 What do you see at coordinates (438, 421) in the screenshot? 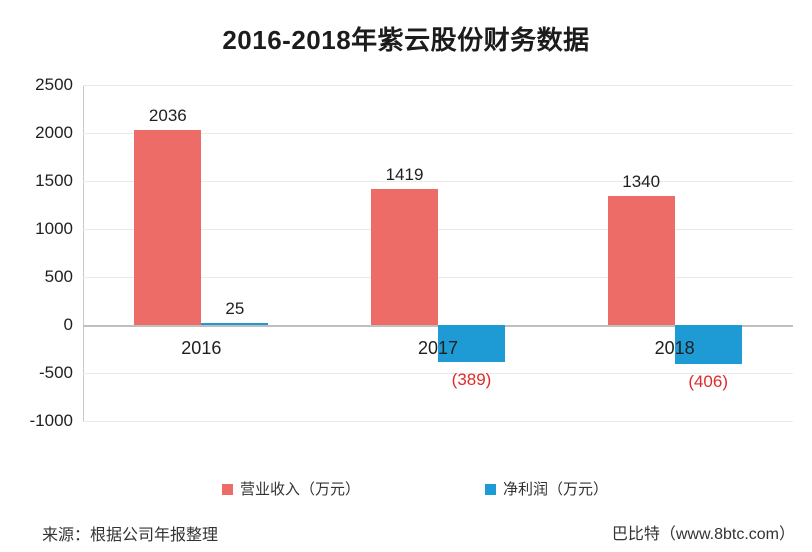
I see `gridline--1000` at bounding box center [438, 421].